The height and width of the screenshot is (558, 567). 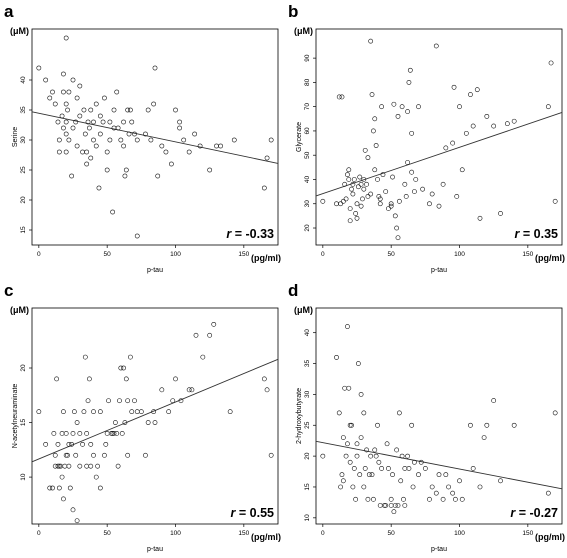 What do you see at coordinates (527, 254) in the screenshot?
I see `x-tick-label: 150` at bounding box center [527, 254].